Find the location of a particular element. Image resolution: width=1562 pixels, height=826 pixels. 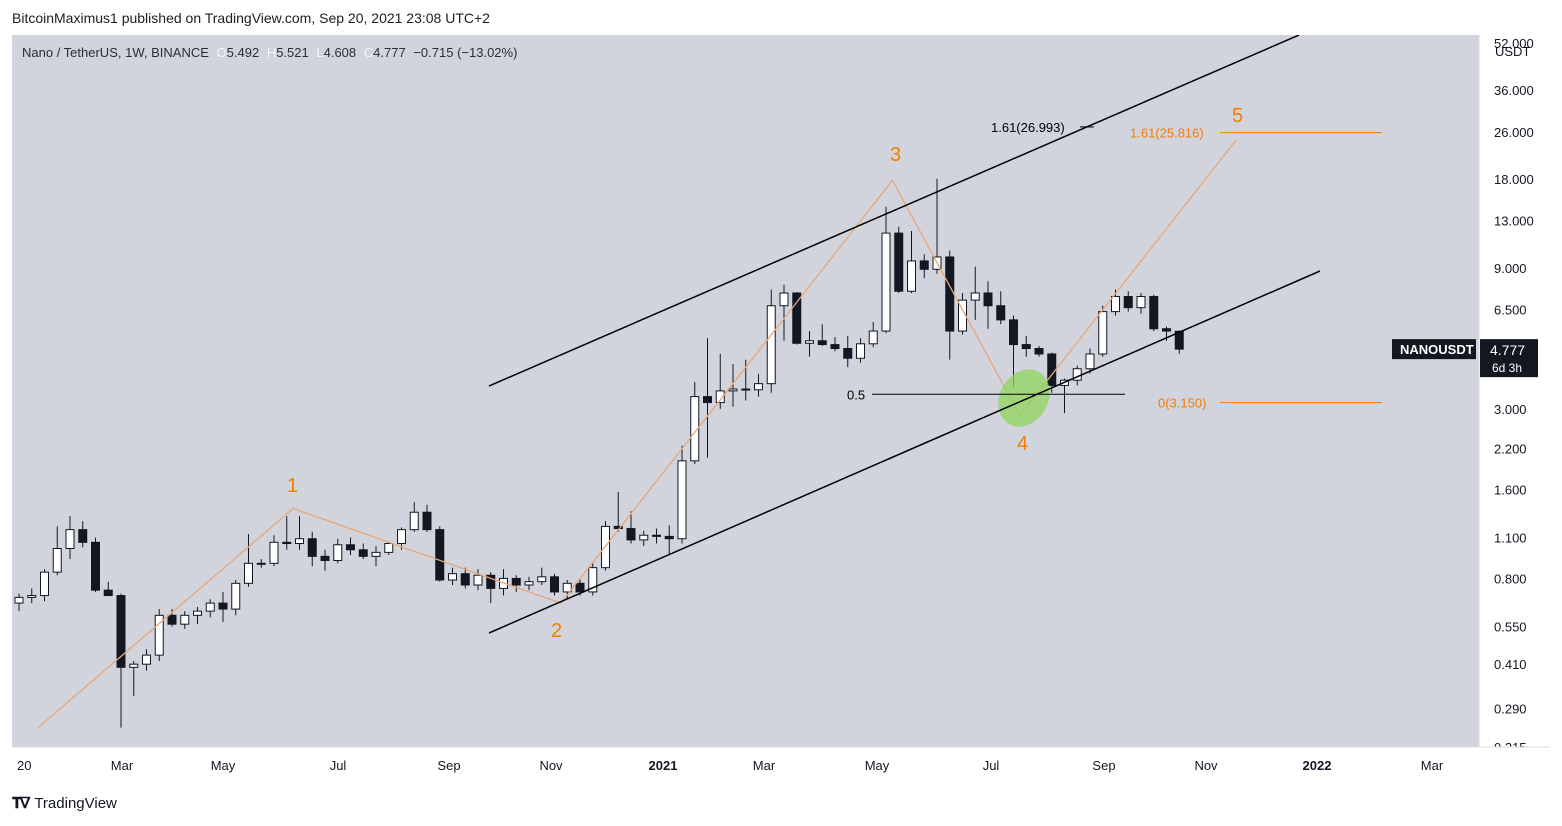

time-tick-label: May is located at coordinates (223, 765).